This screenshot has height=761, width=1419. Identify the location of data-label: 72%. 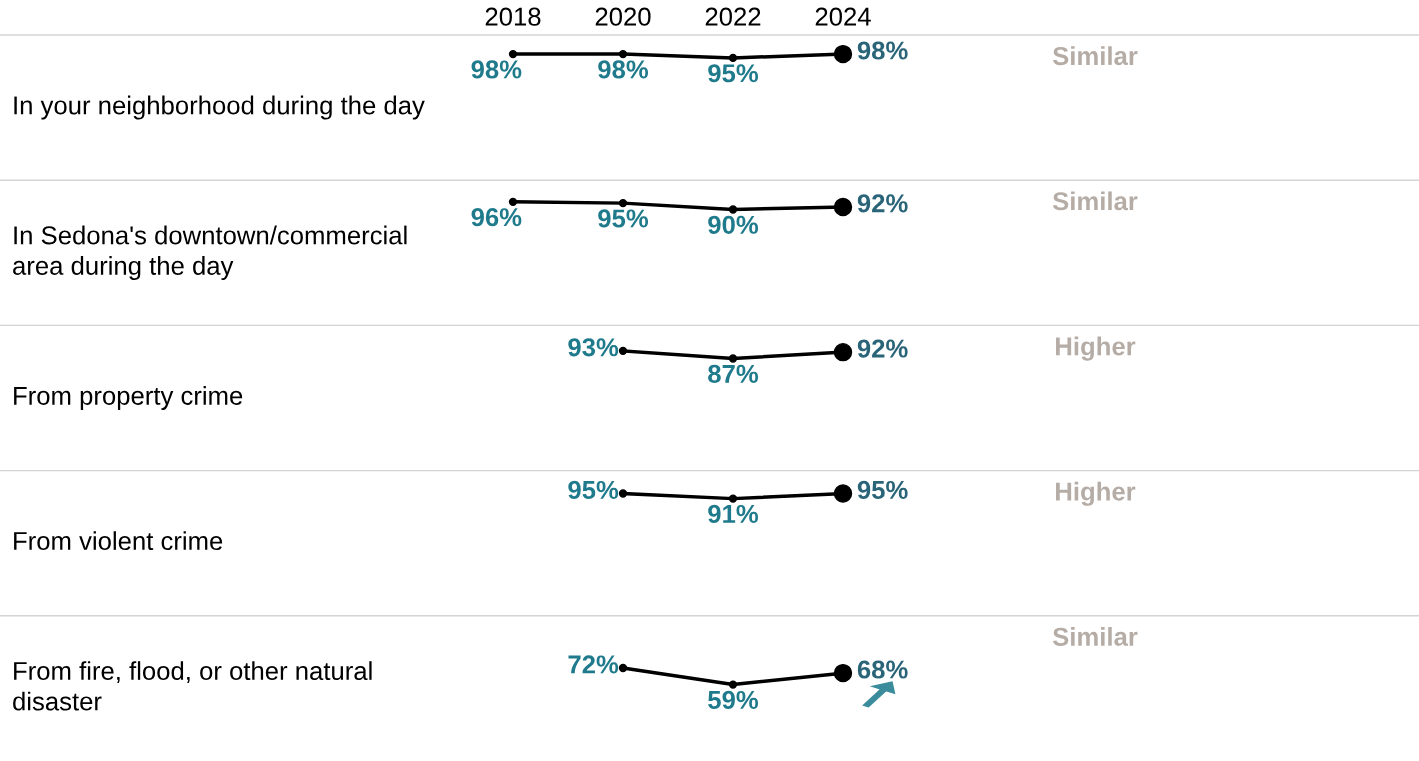
(593, 664).